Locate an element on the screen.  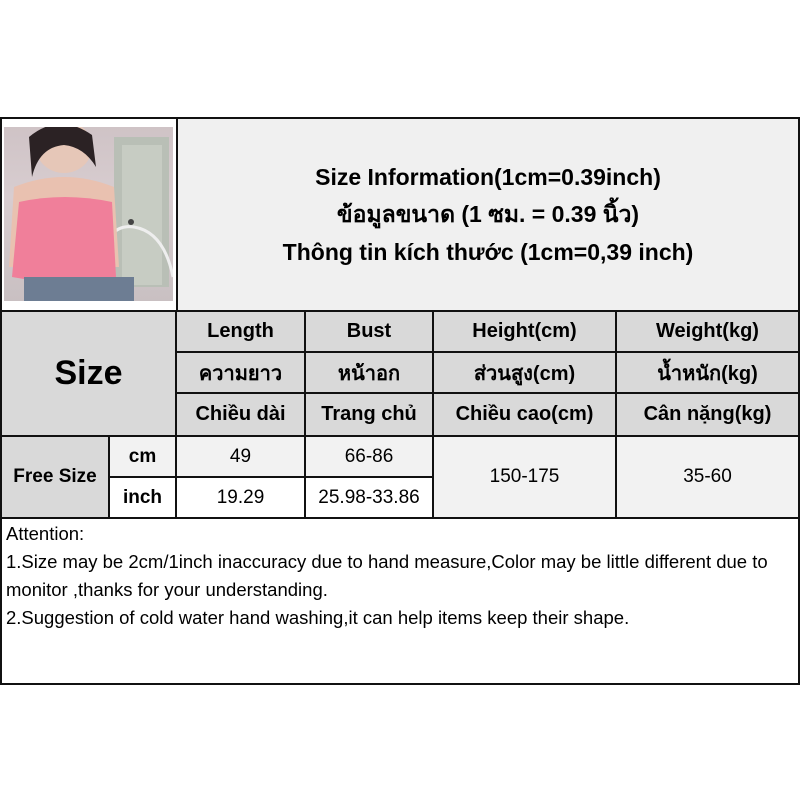
unit-inch: inch is located at coordinates (142, 497).